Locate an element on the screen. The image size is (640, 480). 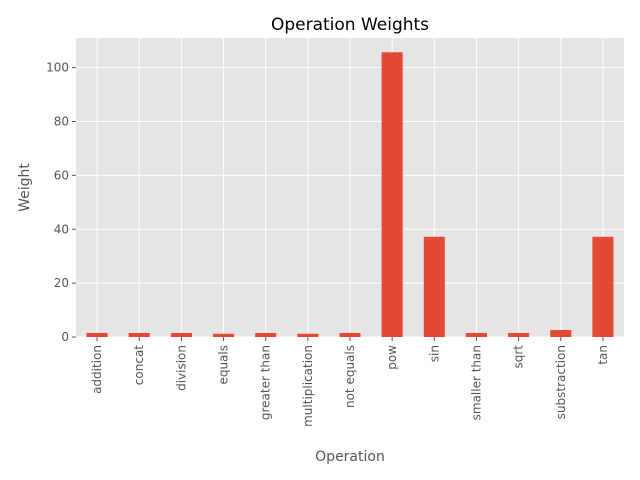
x-axis-label: Operation is located at coordinates (350, 457).